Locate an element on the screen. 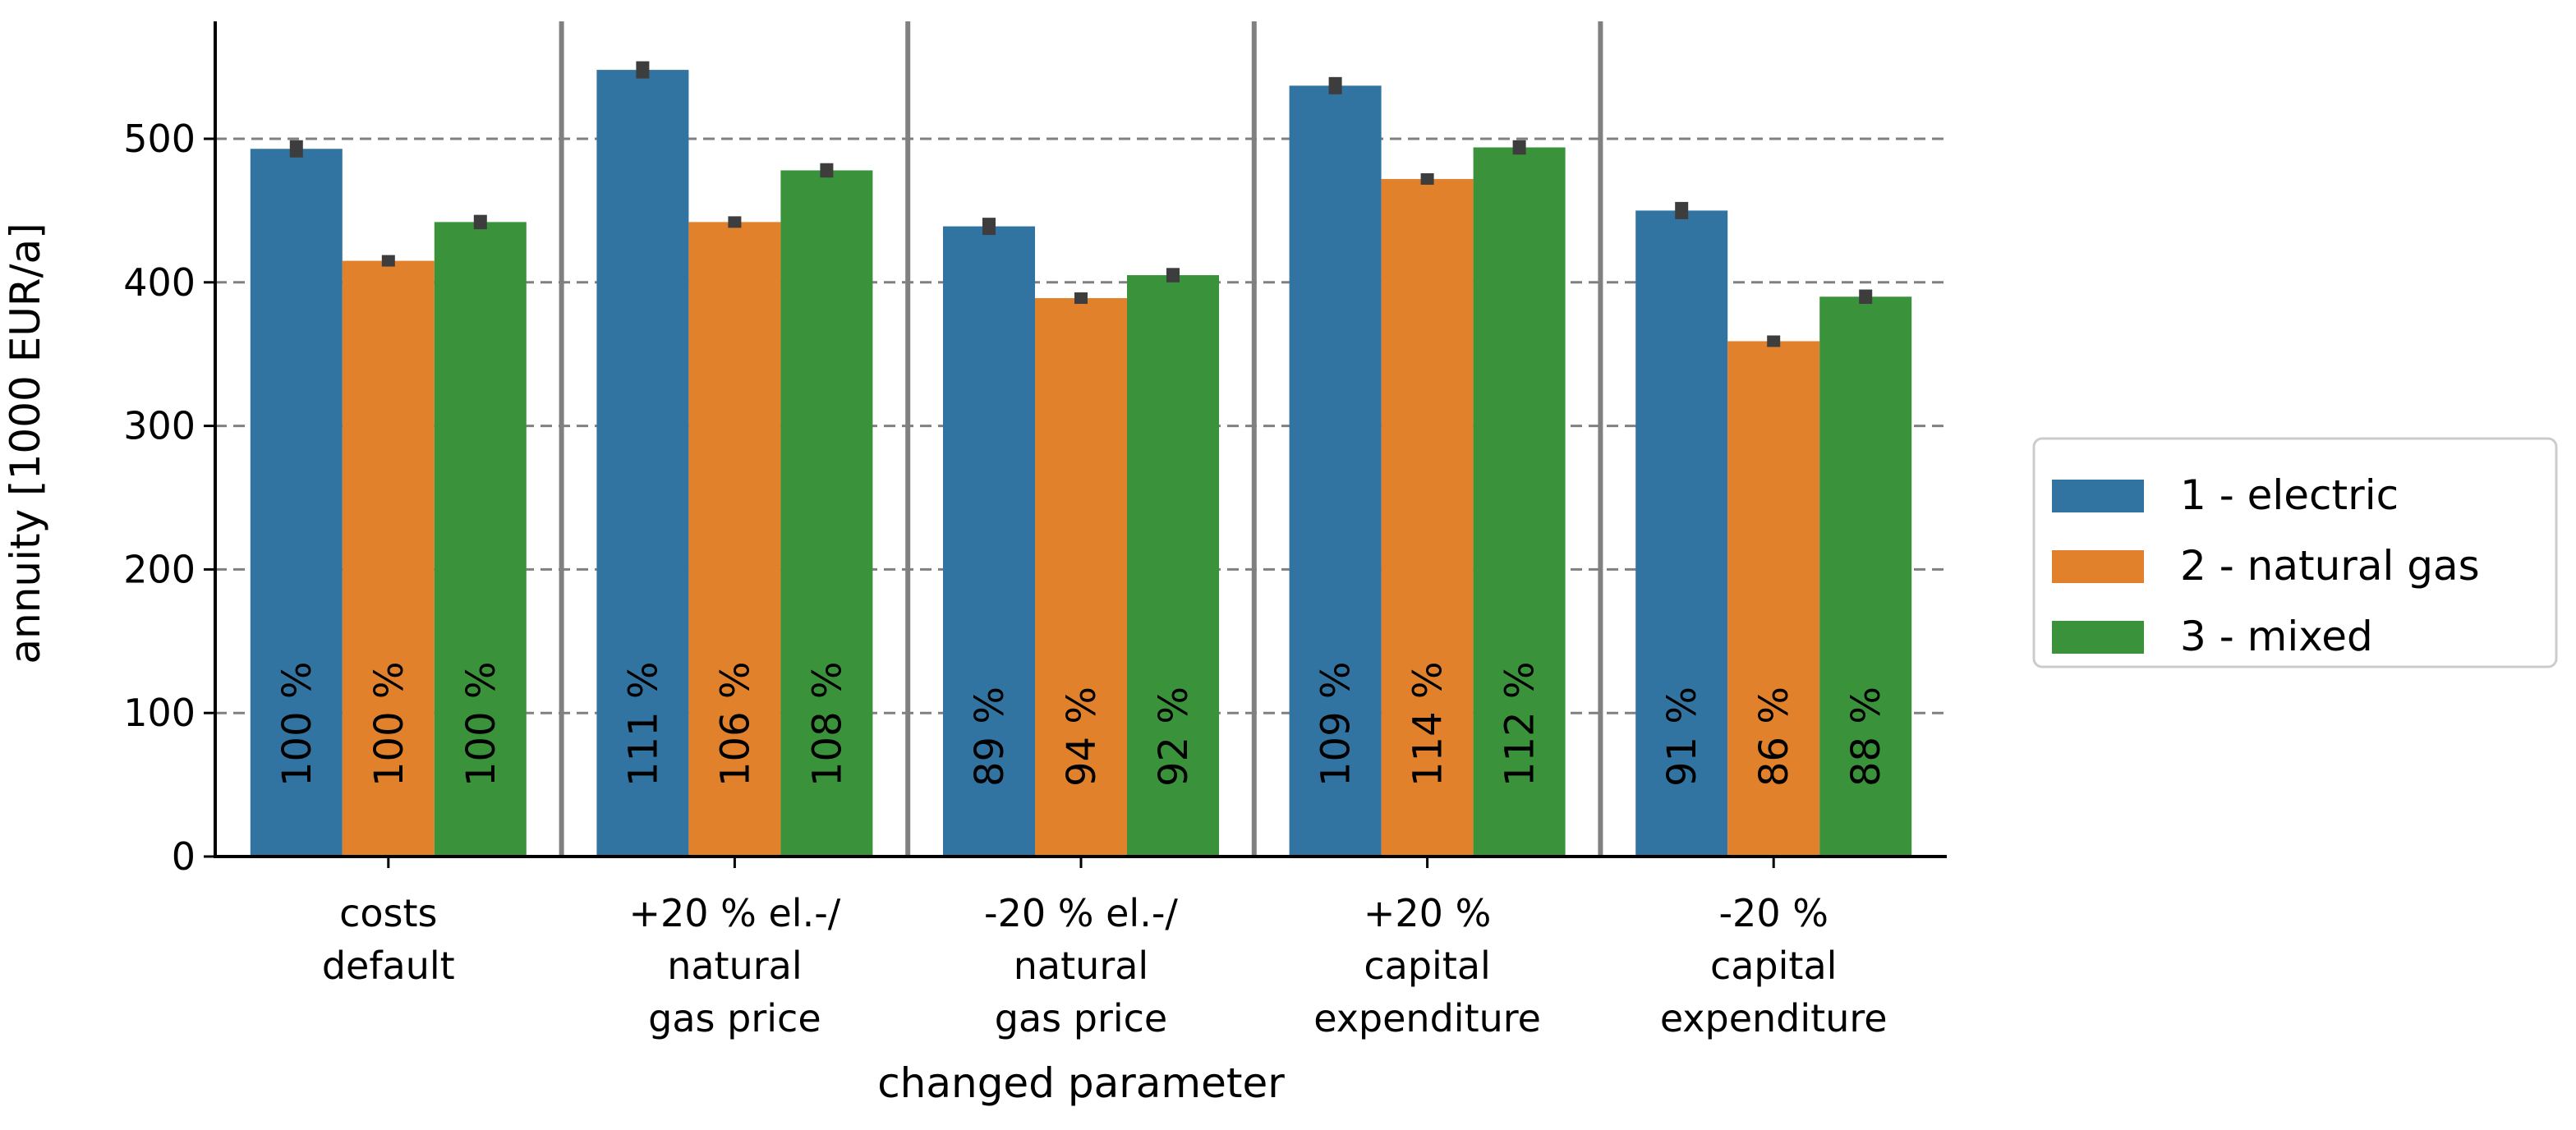  legend: 1 - electric 2 - natural gas 3 - mixed is located at coordinates (2295, 552).